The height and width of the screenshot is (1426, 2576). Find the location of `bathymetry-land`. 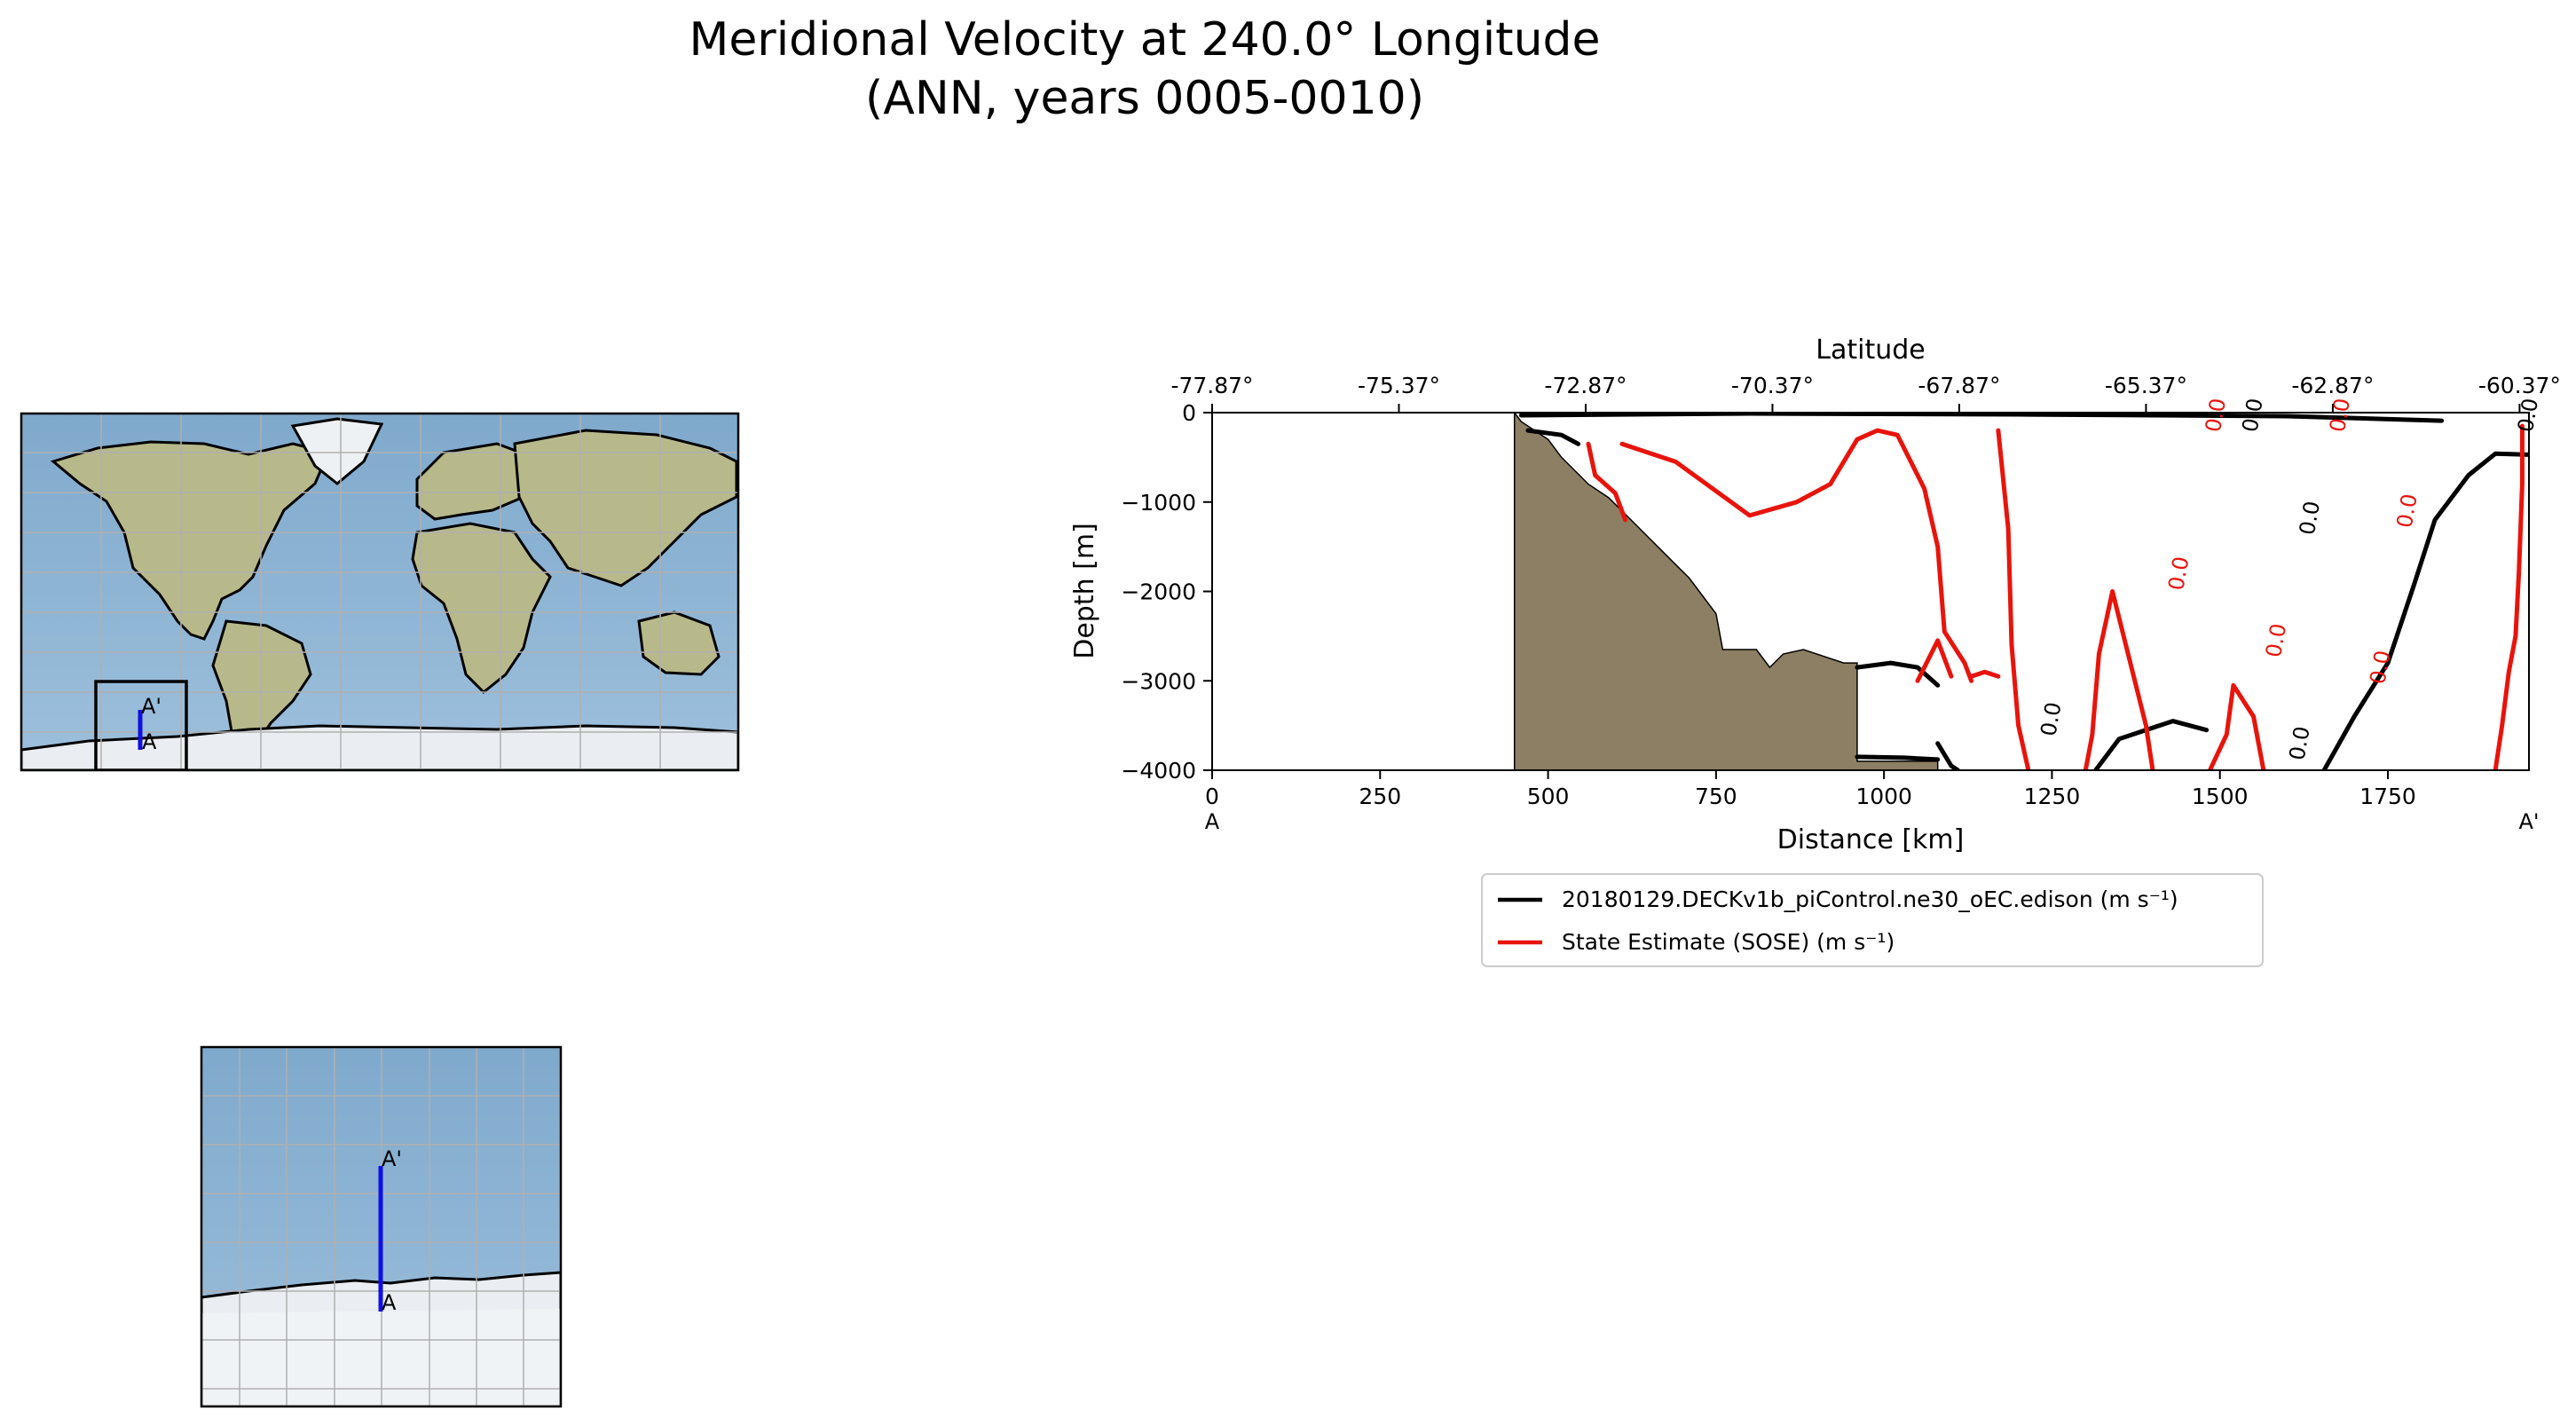

bathymetry-land is located at coordinates (1726, 591).